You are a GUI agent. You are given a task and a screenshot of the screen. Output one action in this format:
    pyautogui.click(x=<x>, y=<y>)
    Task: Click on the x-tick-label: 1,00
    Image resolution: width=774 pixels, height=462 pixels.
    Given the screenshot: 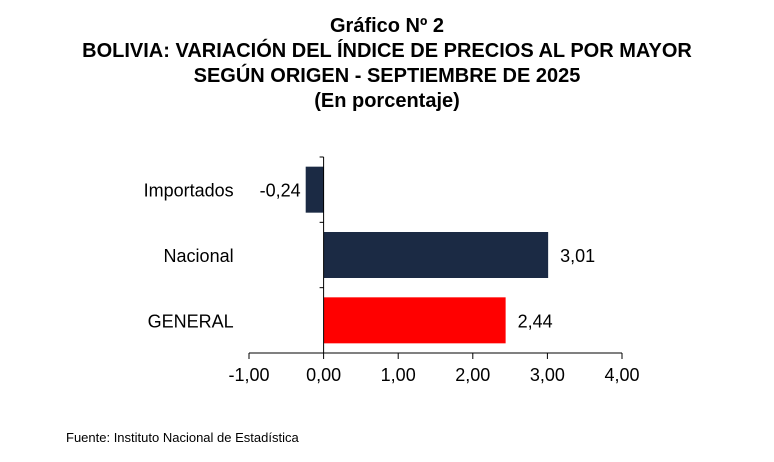 What is the action you would take?
    pyautogui.click(x=398, y=375)
    